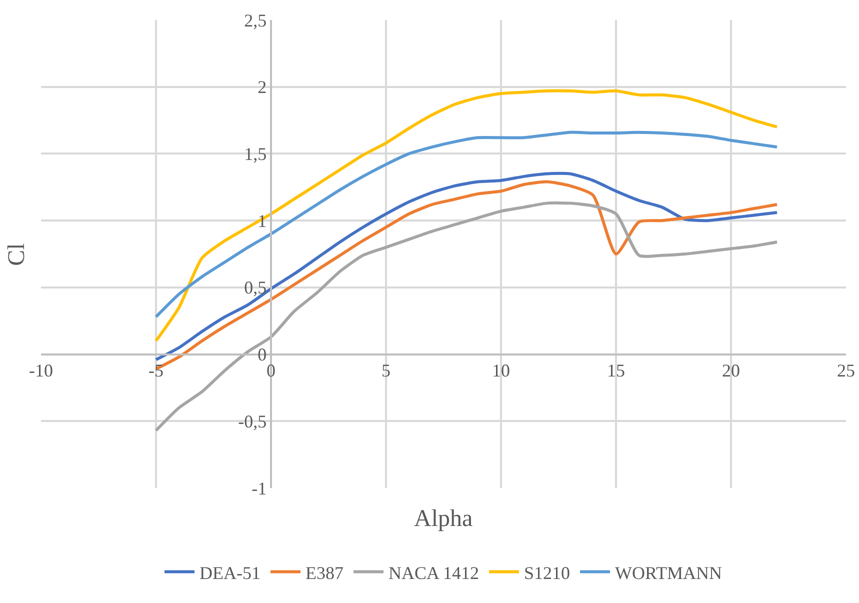  Describe the element at coordinates (255, 20) in the screenshot. I see `y-tick-label: 2,5` at that location.